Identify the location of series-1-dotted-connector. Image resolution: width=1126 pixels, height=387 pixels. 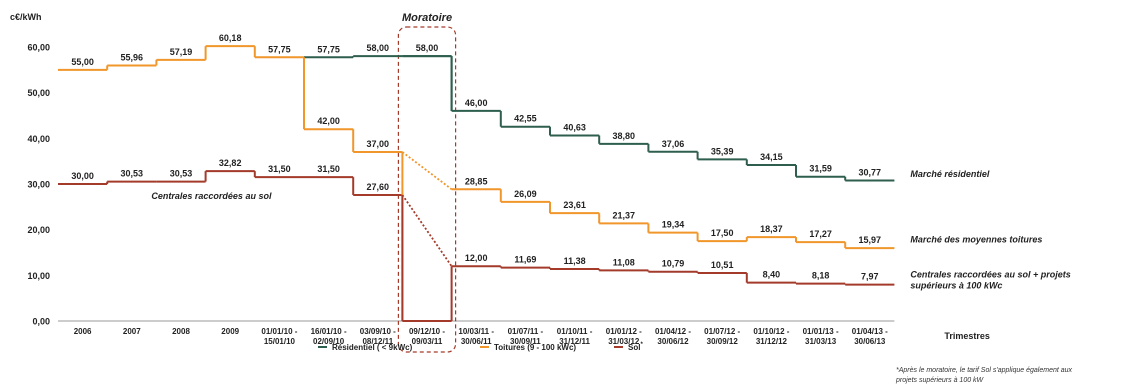
(427, 170).